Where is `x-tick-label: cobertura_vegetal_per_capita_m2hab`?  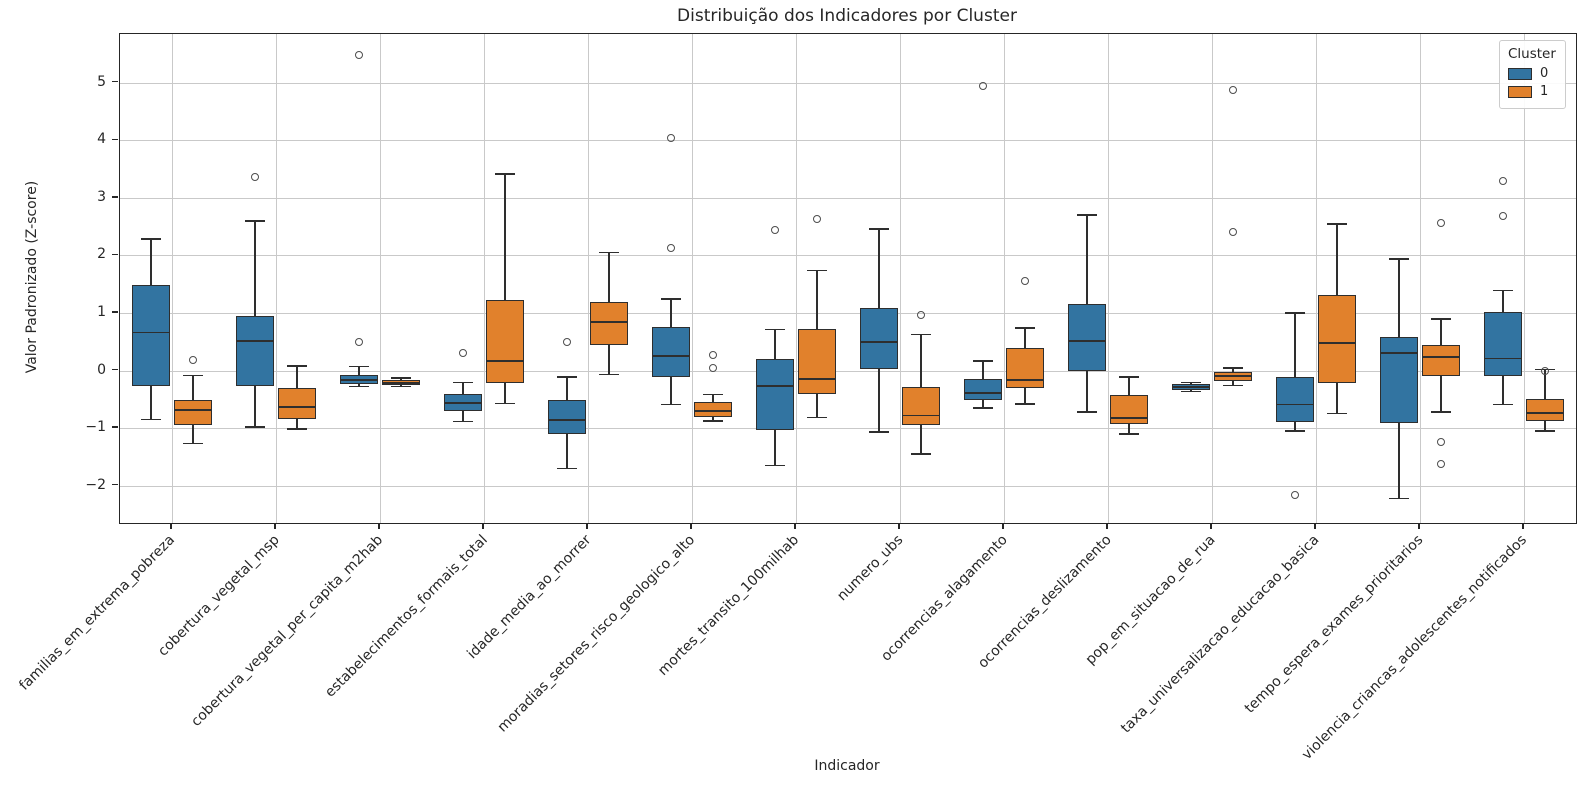 x-tick-label: cobertura_vegetal_per_capita_m2hab is located at coordinates (287, 631).